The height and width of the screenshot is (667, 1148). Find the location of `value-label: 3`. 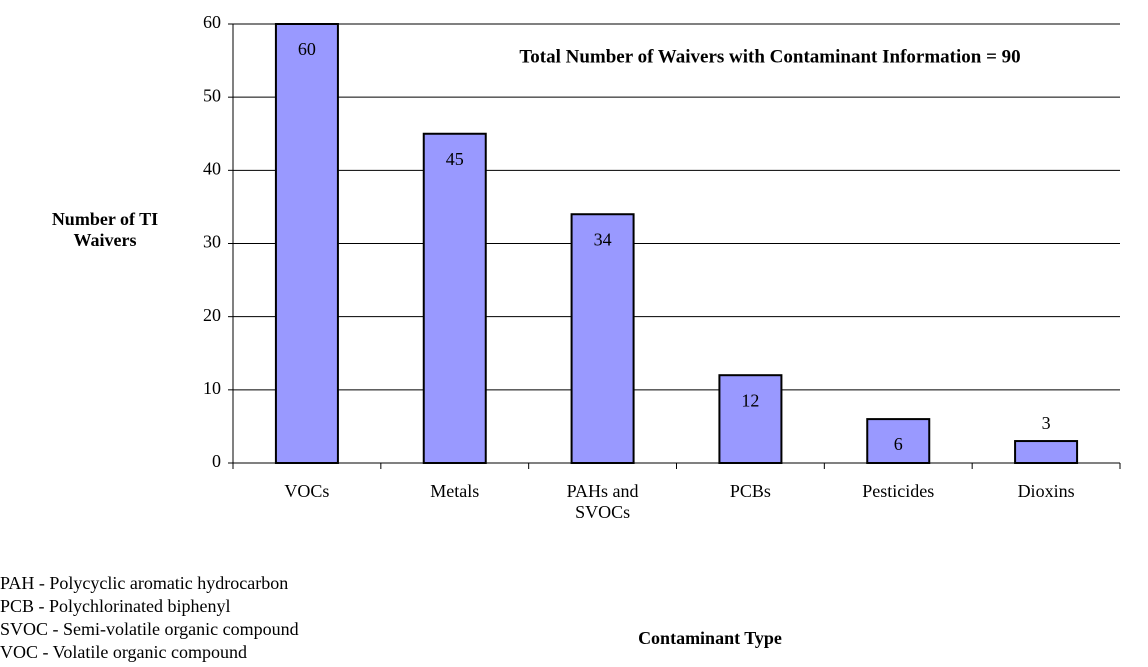

value-label: 3 is located at coordinates (1046, 423).